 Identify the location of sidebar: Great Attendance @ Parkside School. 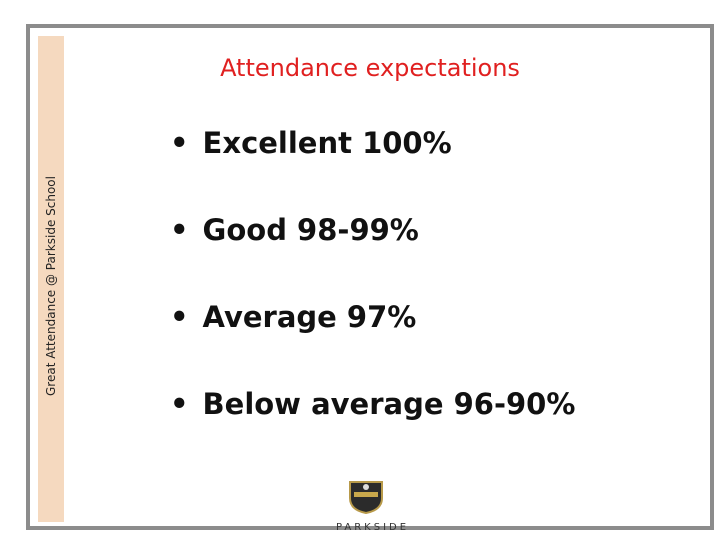
(51, 279).